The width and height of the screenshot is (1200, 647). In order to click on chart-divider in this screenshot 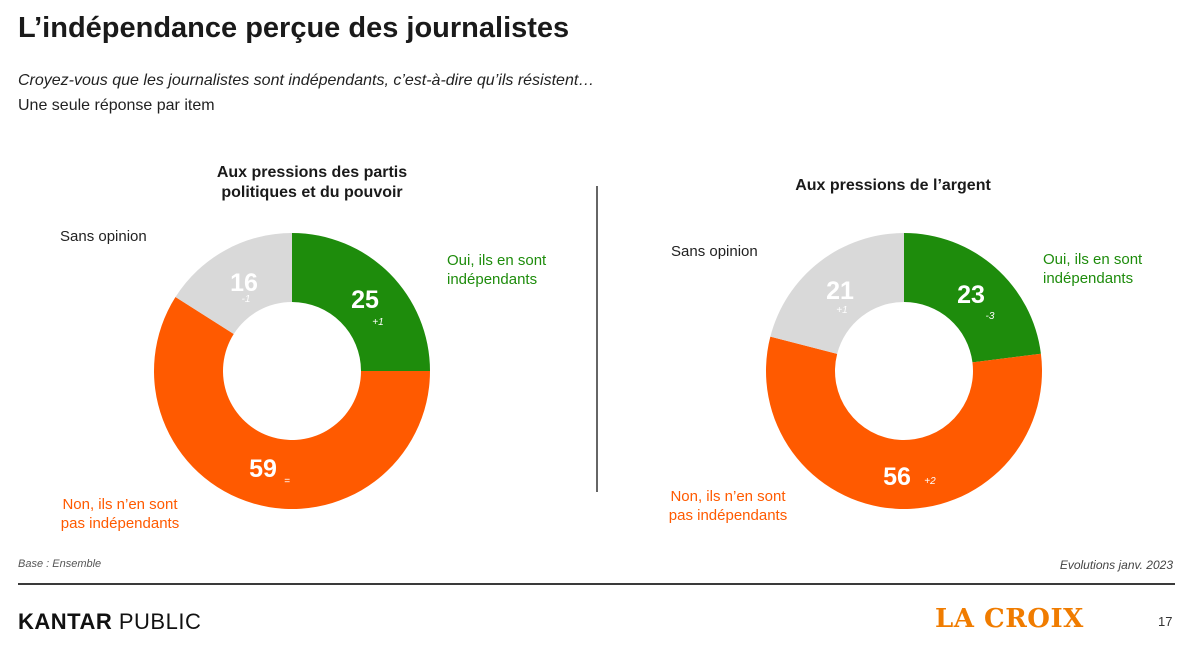, I will do `click(597, 339)`.